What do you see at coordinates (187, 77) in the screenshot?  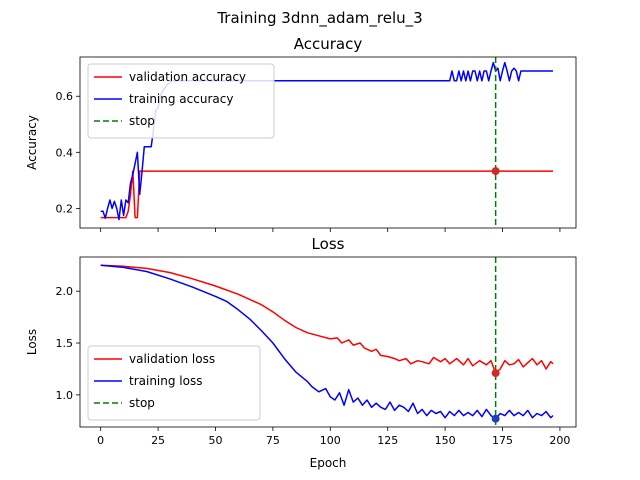 I see `legend-label-validation-accuracy: validation accuracy` at bounding box center [187, 77].